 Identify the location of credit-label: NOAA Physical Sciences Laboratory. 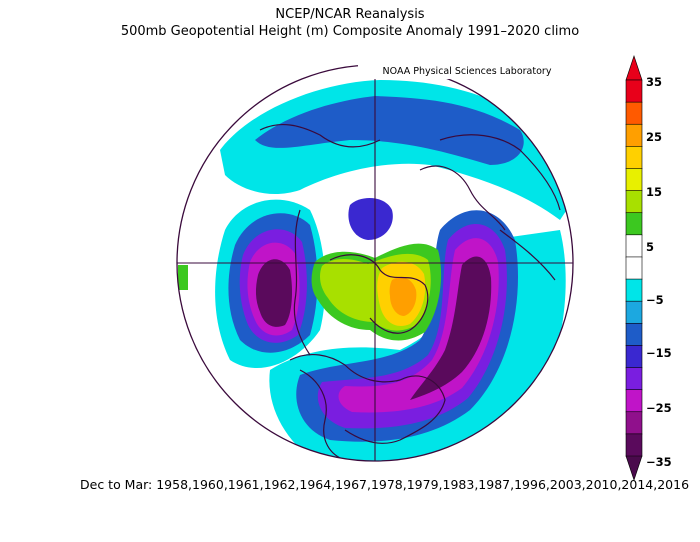
(467, 71).